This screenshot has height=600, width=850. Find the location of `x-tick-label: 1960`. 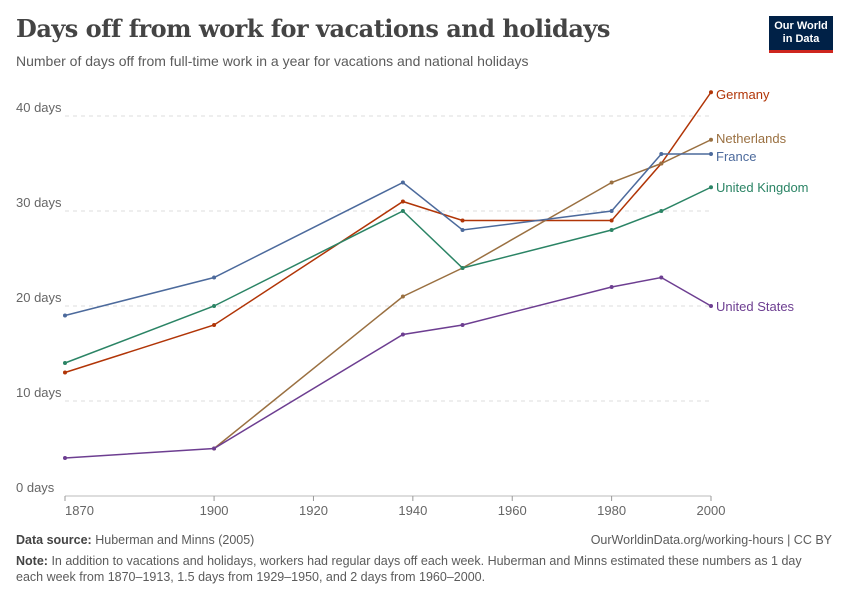

x-tick-label: 1960 is located at coordinates (512, 510).